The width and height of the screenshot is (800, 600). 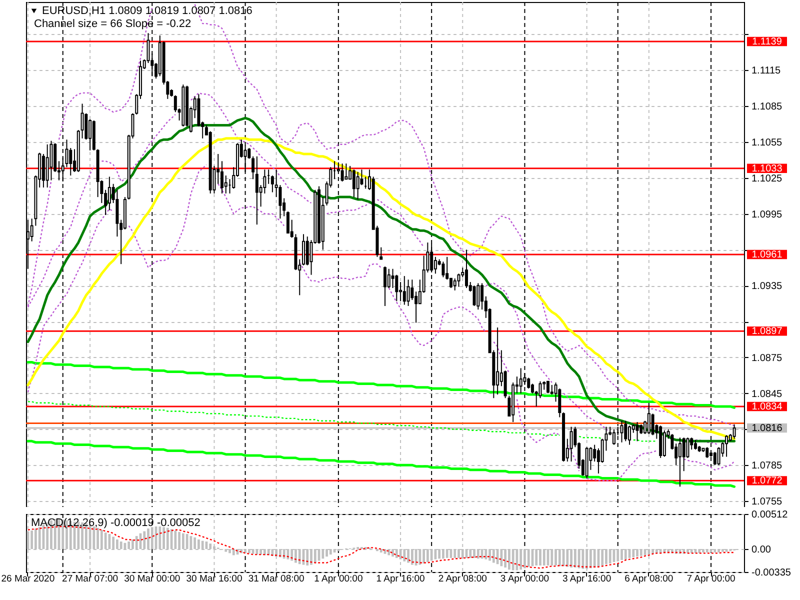 I want to click on y-tick-label: 1.1025, so click(x=767, y=178).